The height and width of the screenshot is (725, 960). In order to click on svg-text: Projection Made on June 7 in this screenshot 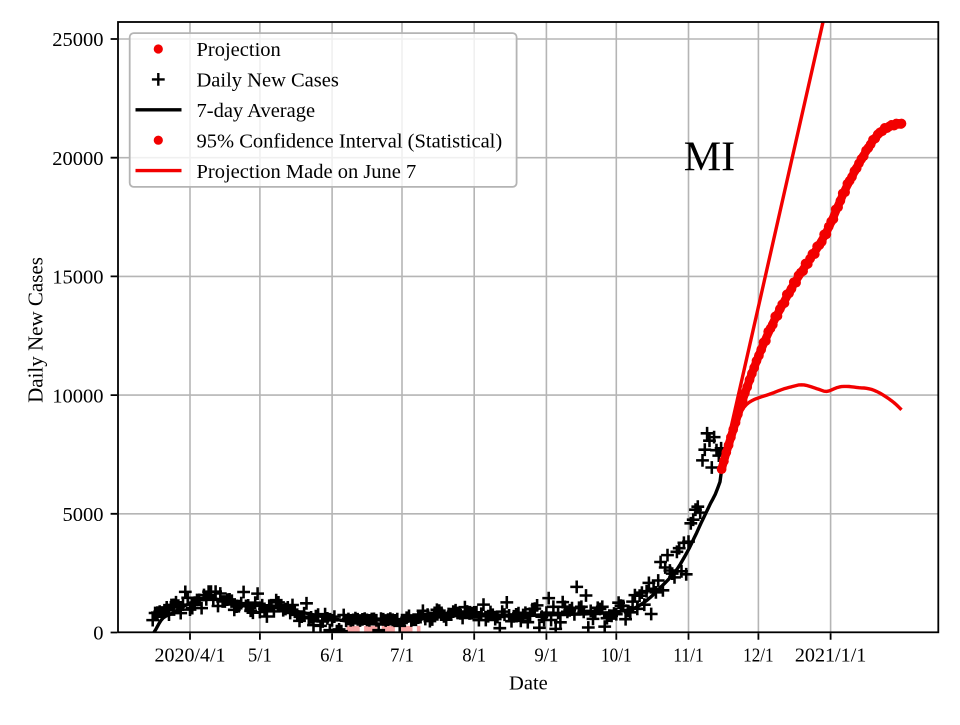, I will do `click(307, 172)`.